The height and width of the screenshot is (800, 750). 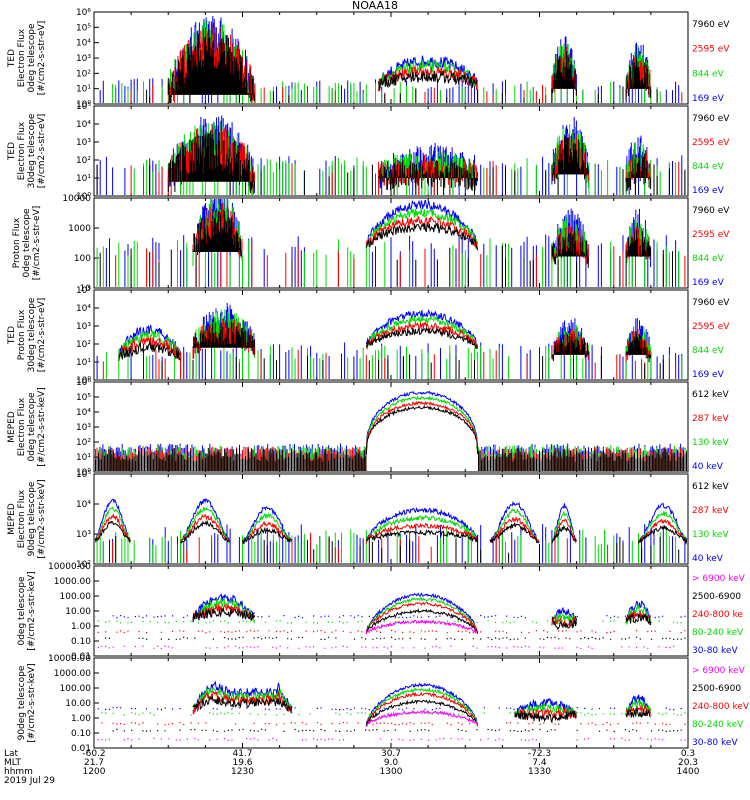 I want to click on y-tick-label: 1000.00, so click(x=72, y=674).